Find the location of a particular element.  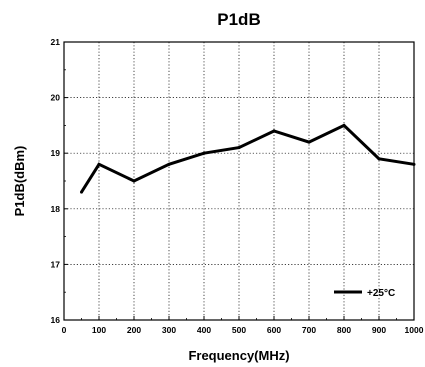

y-tick-label: 19 is located at coordinates (56, 153).